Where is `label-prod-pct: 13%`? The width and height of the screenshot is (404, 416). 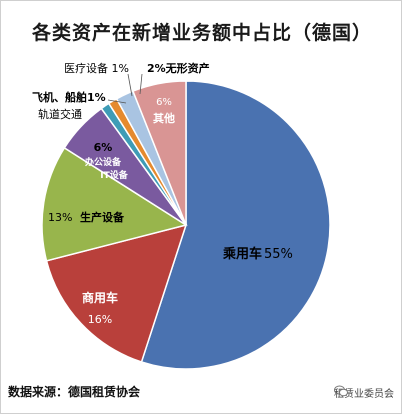 label-prod-pct: 13% is located at coordinates (60, 217).